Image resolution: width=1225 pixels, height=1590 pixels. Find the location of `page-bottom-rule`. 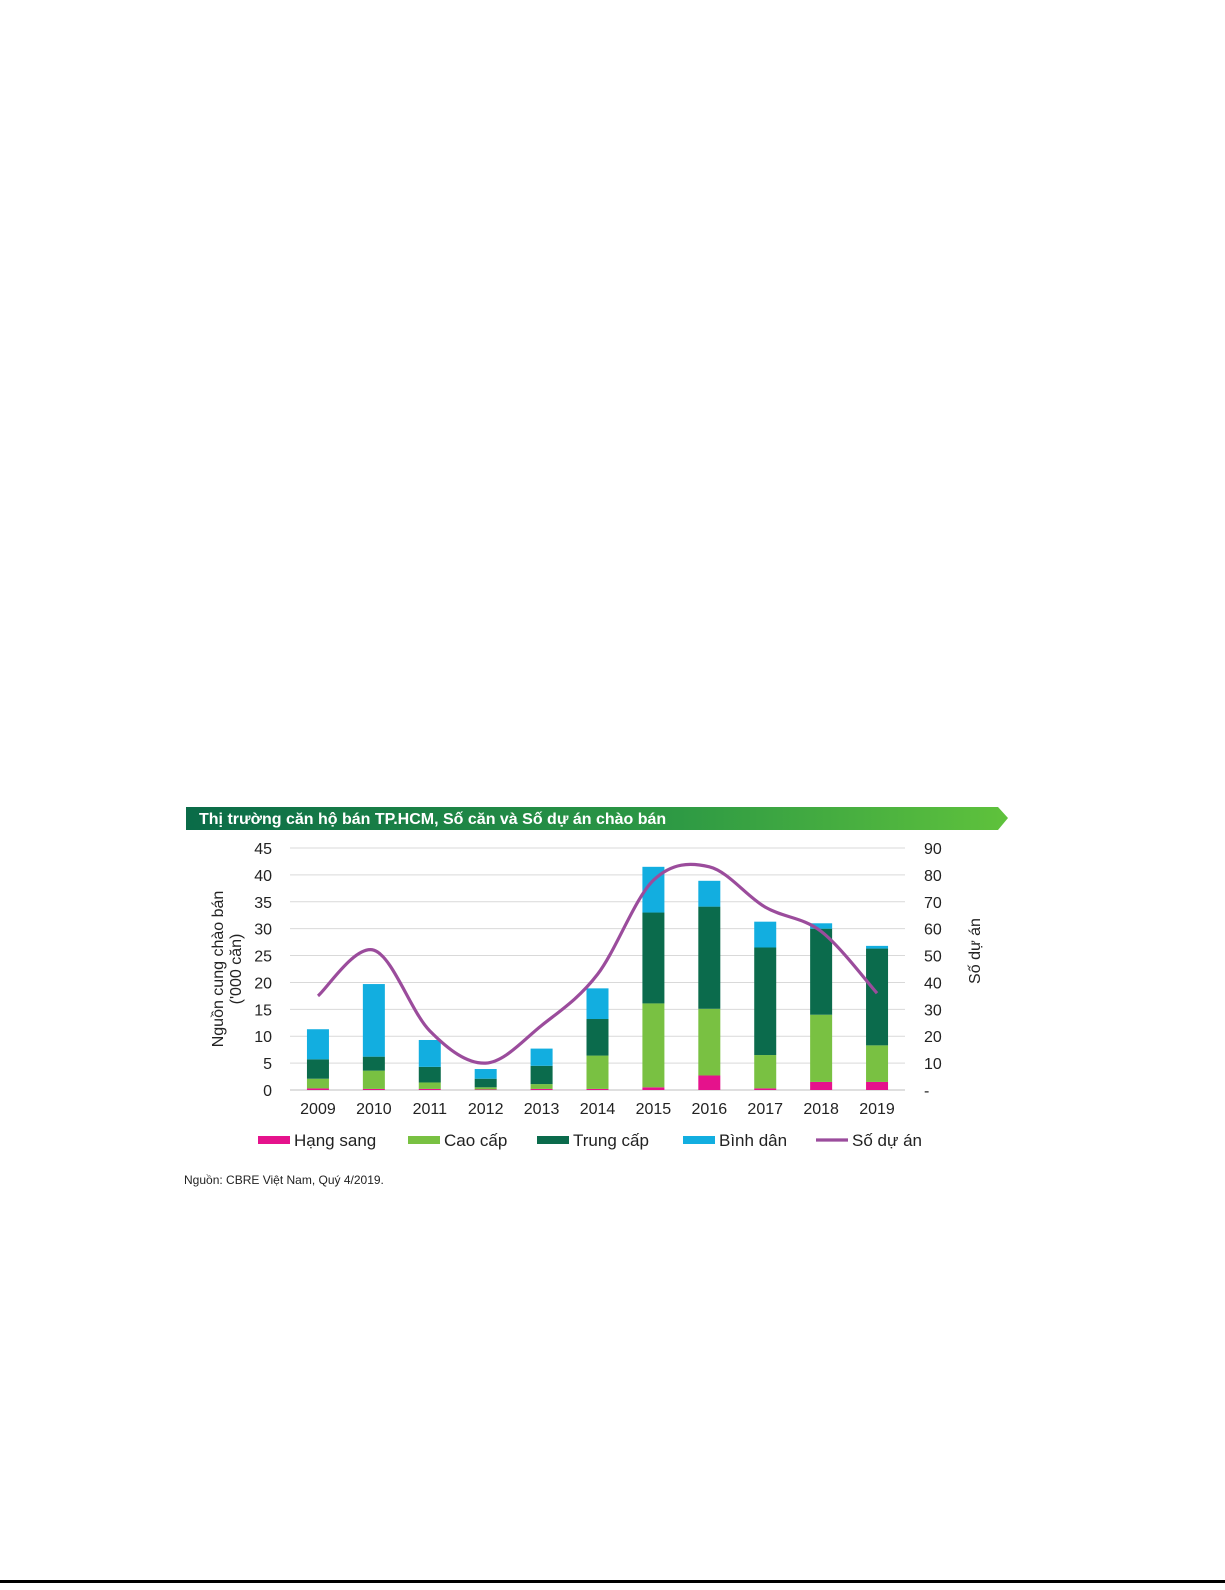

page-bottom-rule is located at coordinates (612, 1581).